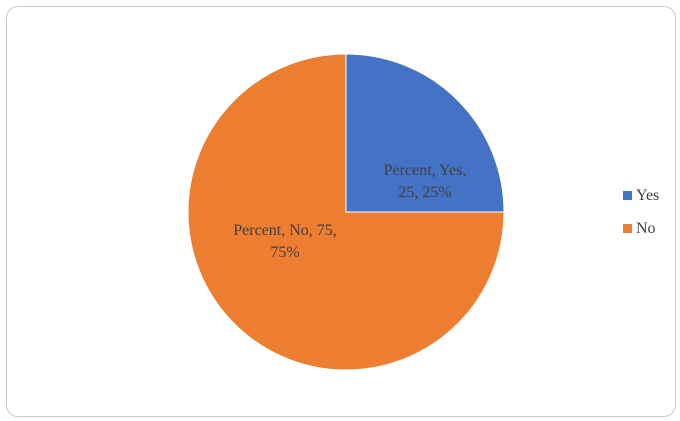  What do you see at coordinates (285, 230) in the screenshot?
I see `data-label-no-line1: Percent, No, 75,` at bounding box center [285, 230].